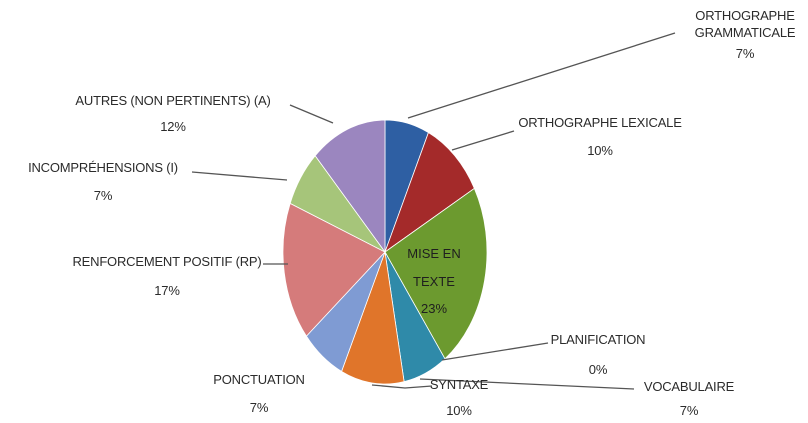 This screenshot has width=808, height=423. Describe the element at coordinates (167, 290) in the screenshot. I see `value-label-renforcement-positif: 17%` at that location.